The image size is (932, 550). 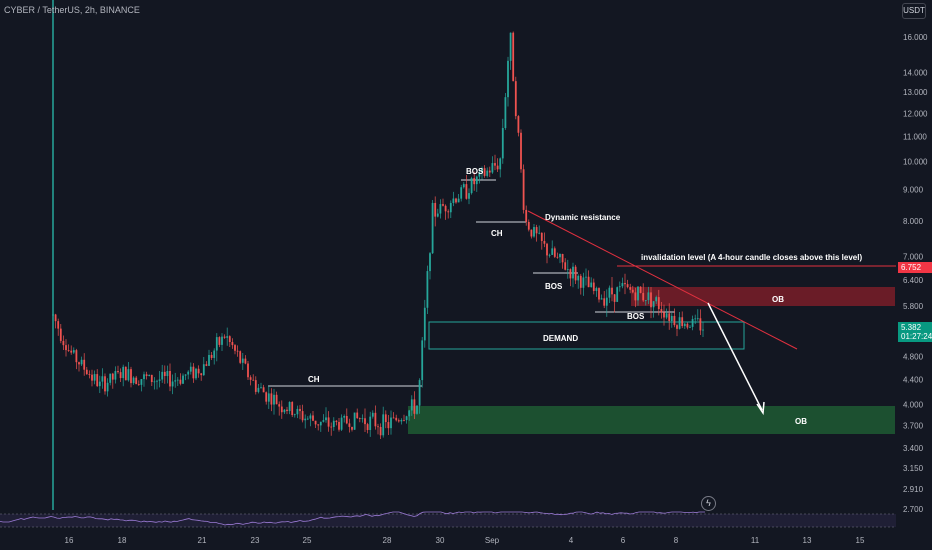 I want to click on time-tick-label: 18, so click(x=122, y=540).